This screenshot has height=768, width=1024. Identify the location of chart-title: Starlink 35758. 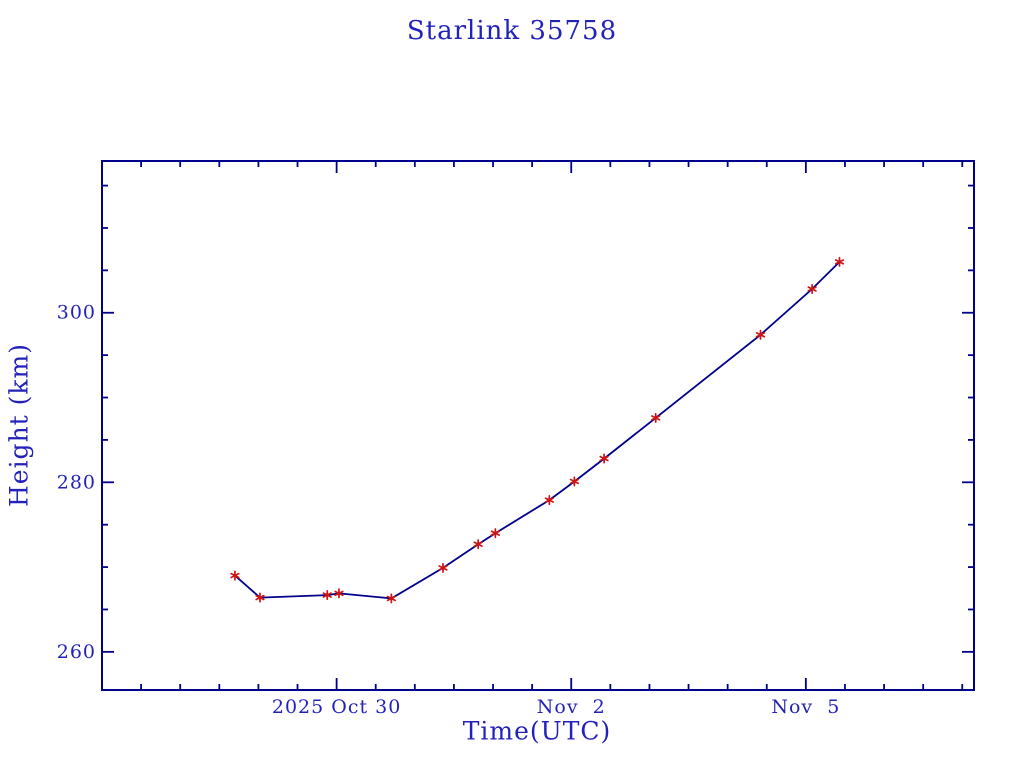
(512, 31).